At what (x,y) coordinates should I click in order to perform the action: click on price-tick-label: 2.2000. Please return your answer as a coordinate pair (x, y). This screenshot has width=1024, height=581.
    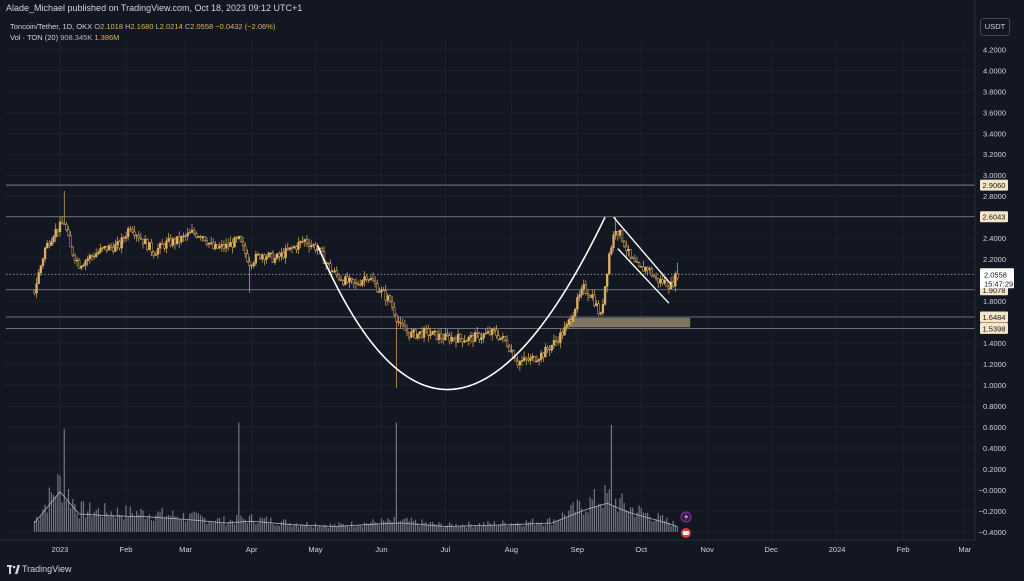
    Looking at the image, I should click on (994, 259).